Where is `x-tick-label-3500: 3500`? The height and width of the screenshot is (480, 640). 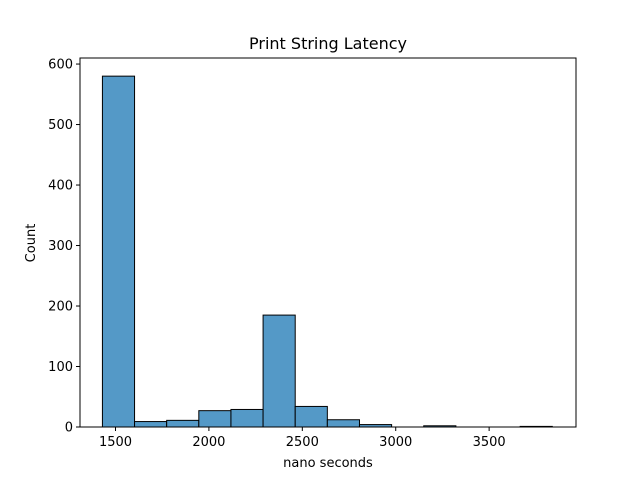 x-tick-label-3500: 3500 is located at coordinates (489, 442).